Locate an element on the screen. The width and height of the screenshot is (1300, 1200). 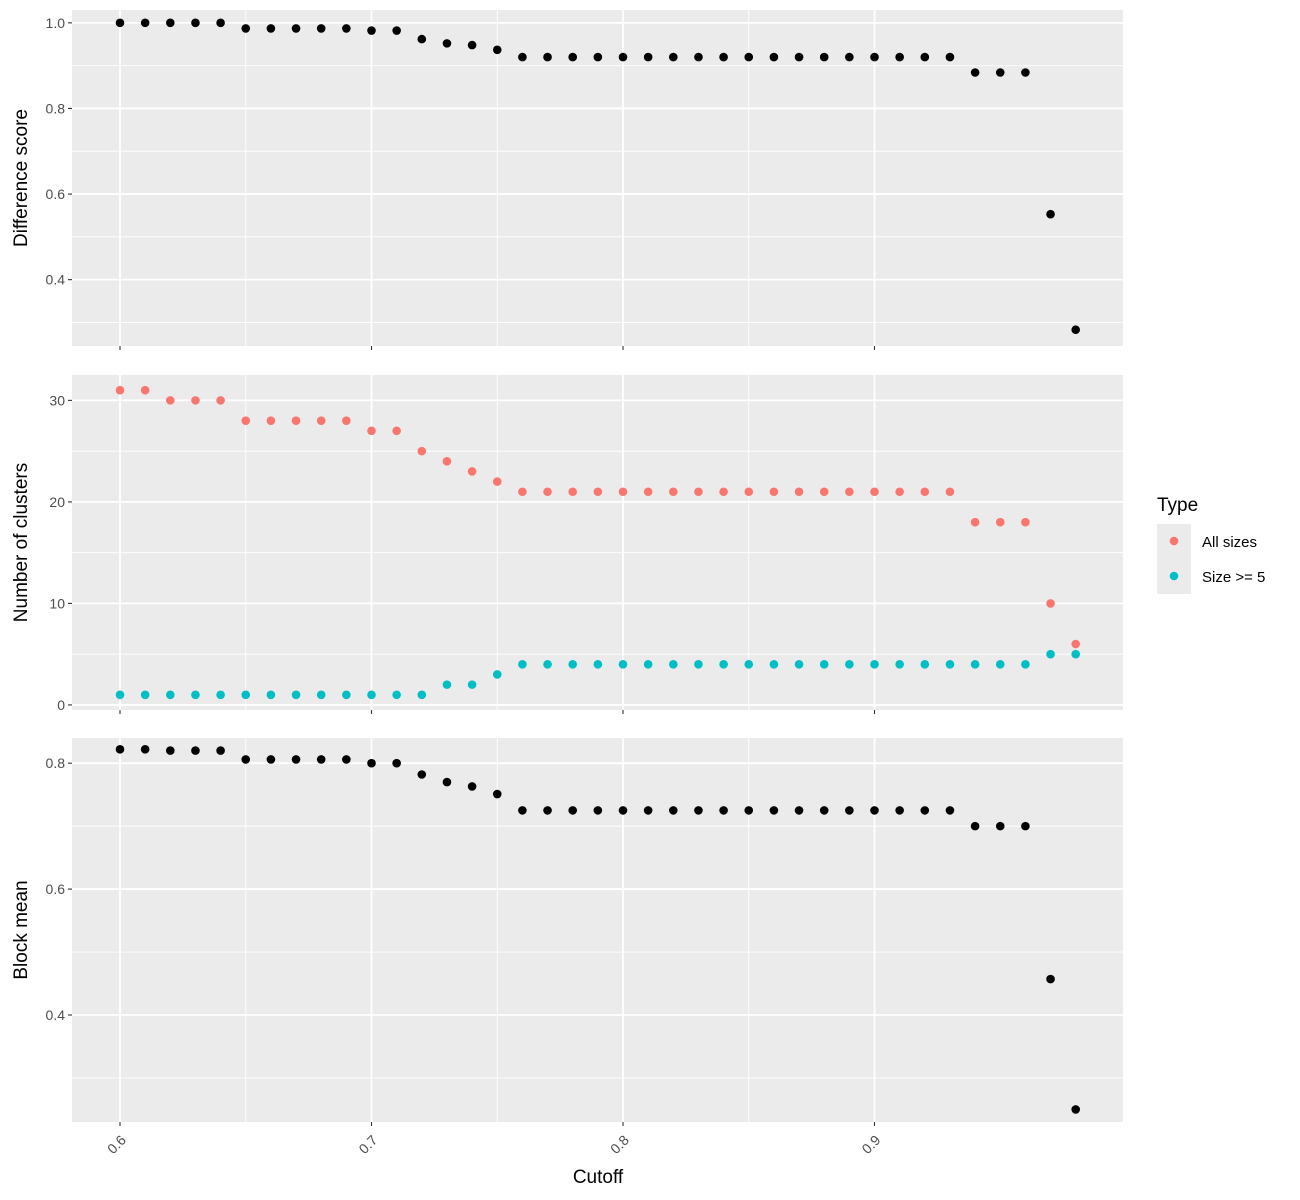
legend: Type All sizes Size >= 5 is located at coordinates (1211, 544).